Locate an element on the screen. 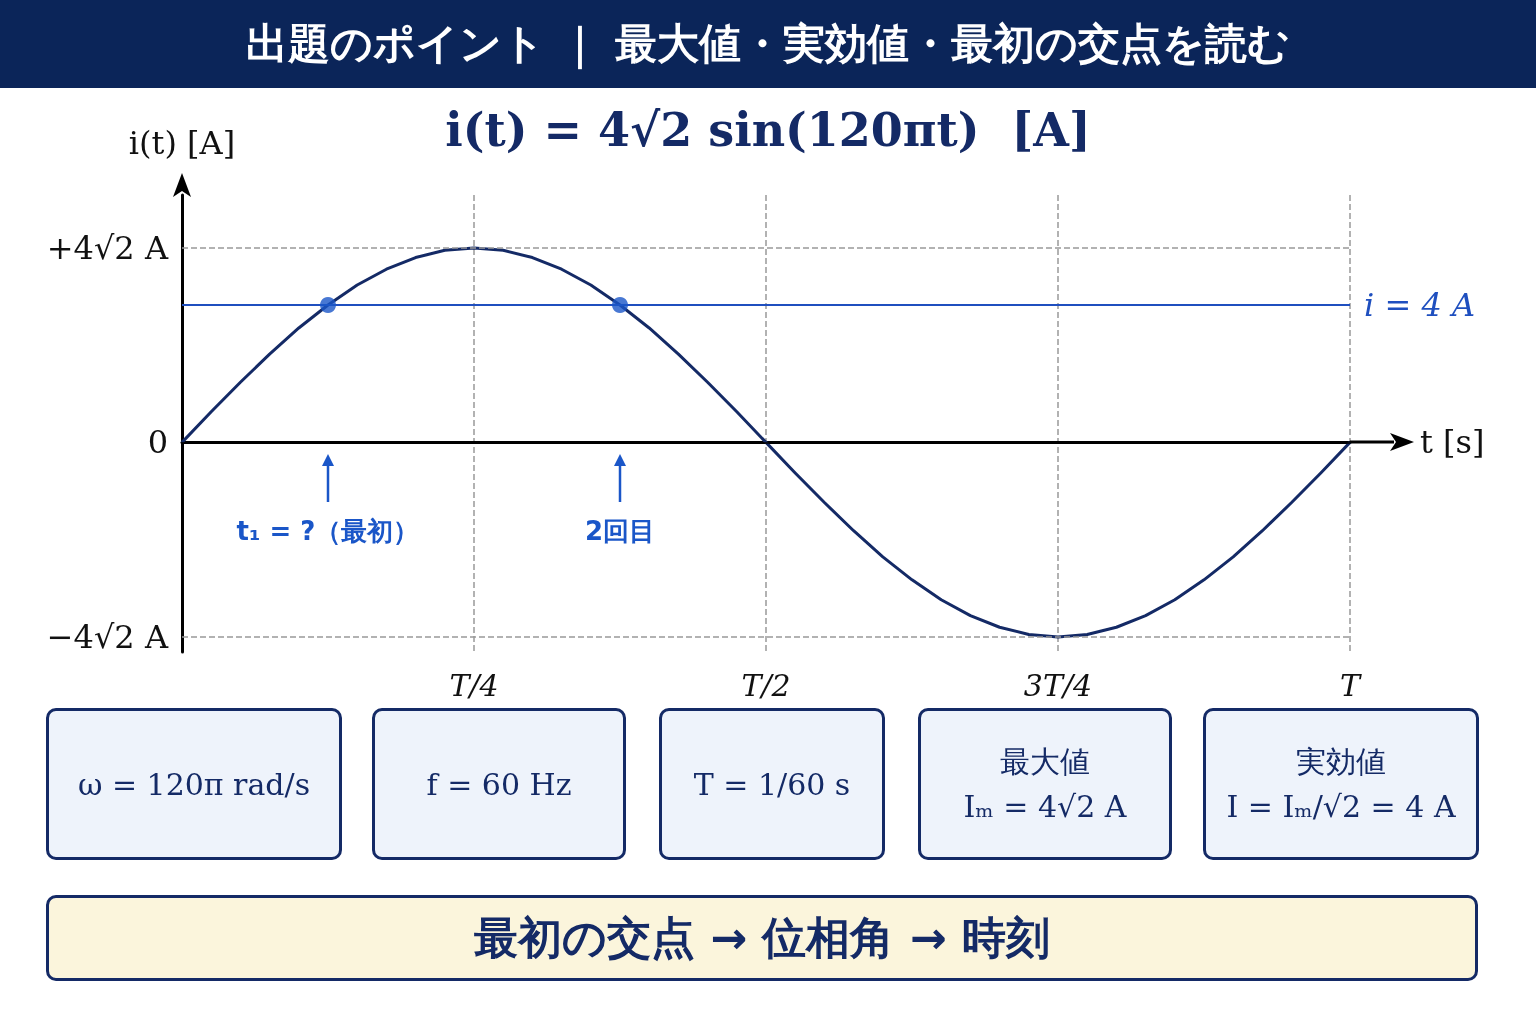 Image resolution: width=1536 pixels, height=1024 pixels. annotation: t₁ = ?（最初） is located at coordinates (328, 532).